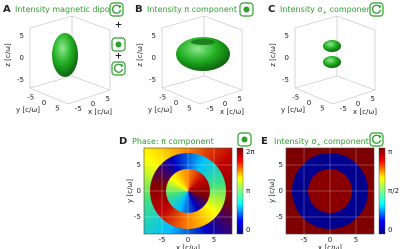 Image resolution: width=400 pixels, height=249 pixels. I want to click on panel-label: A, so click(7, 9).